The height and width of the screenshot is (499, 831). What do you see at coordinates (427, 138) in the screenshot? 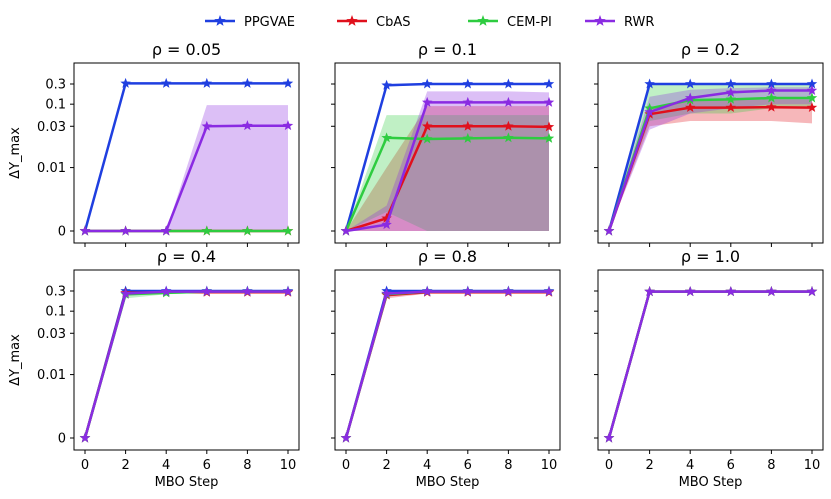
I see `point-cem-pi-x4` at bounding box center [427, 138].